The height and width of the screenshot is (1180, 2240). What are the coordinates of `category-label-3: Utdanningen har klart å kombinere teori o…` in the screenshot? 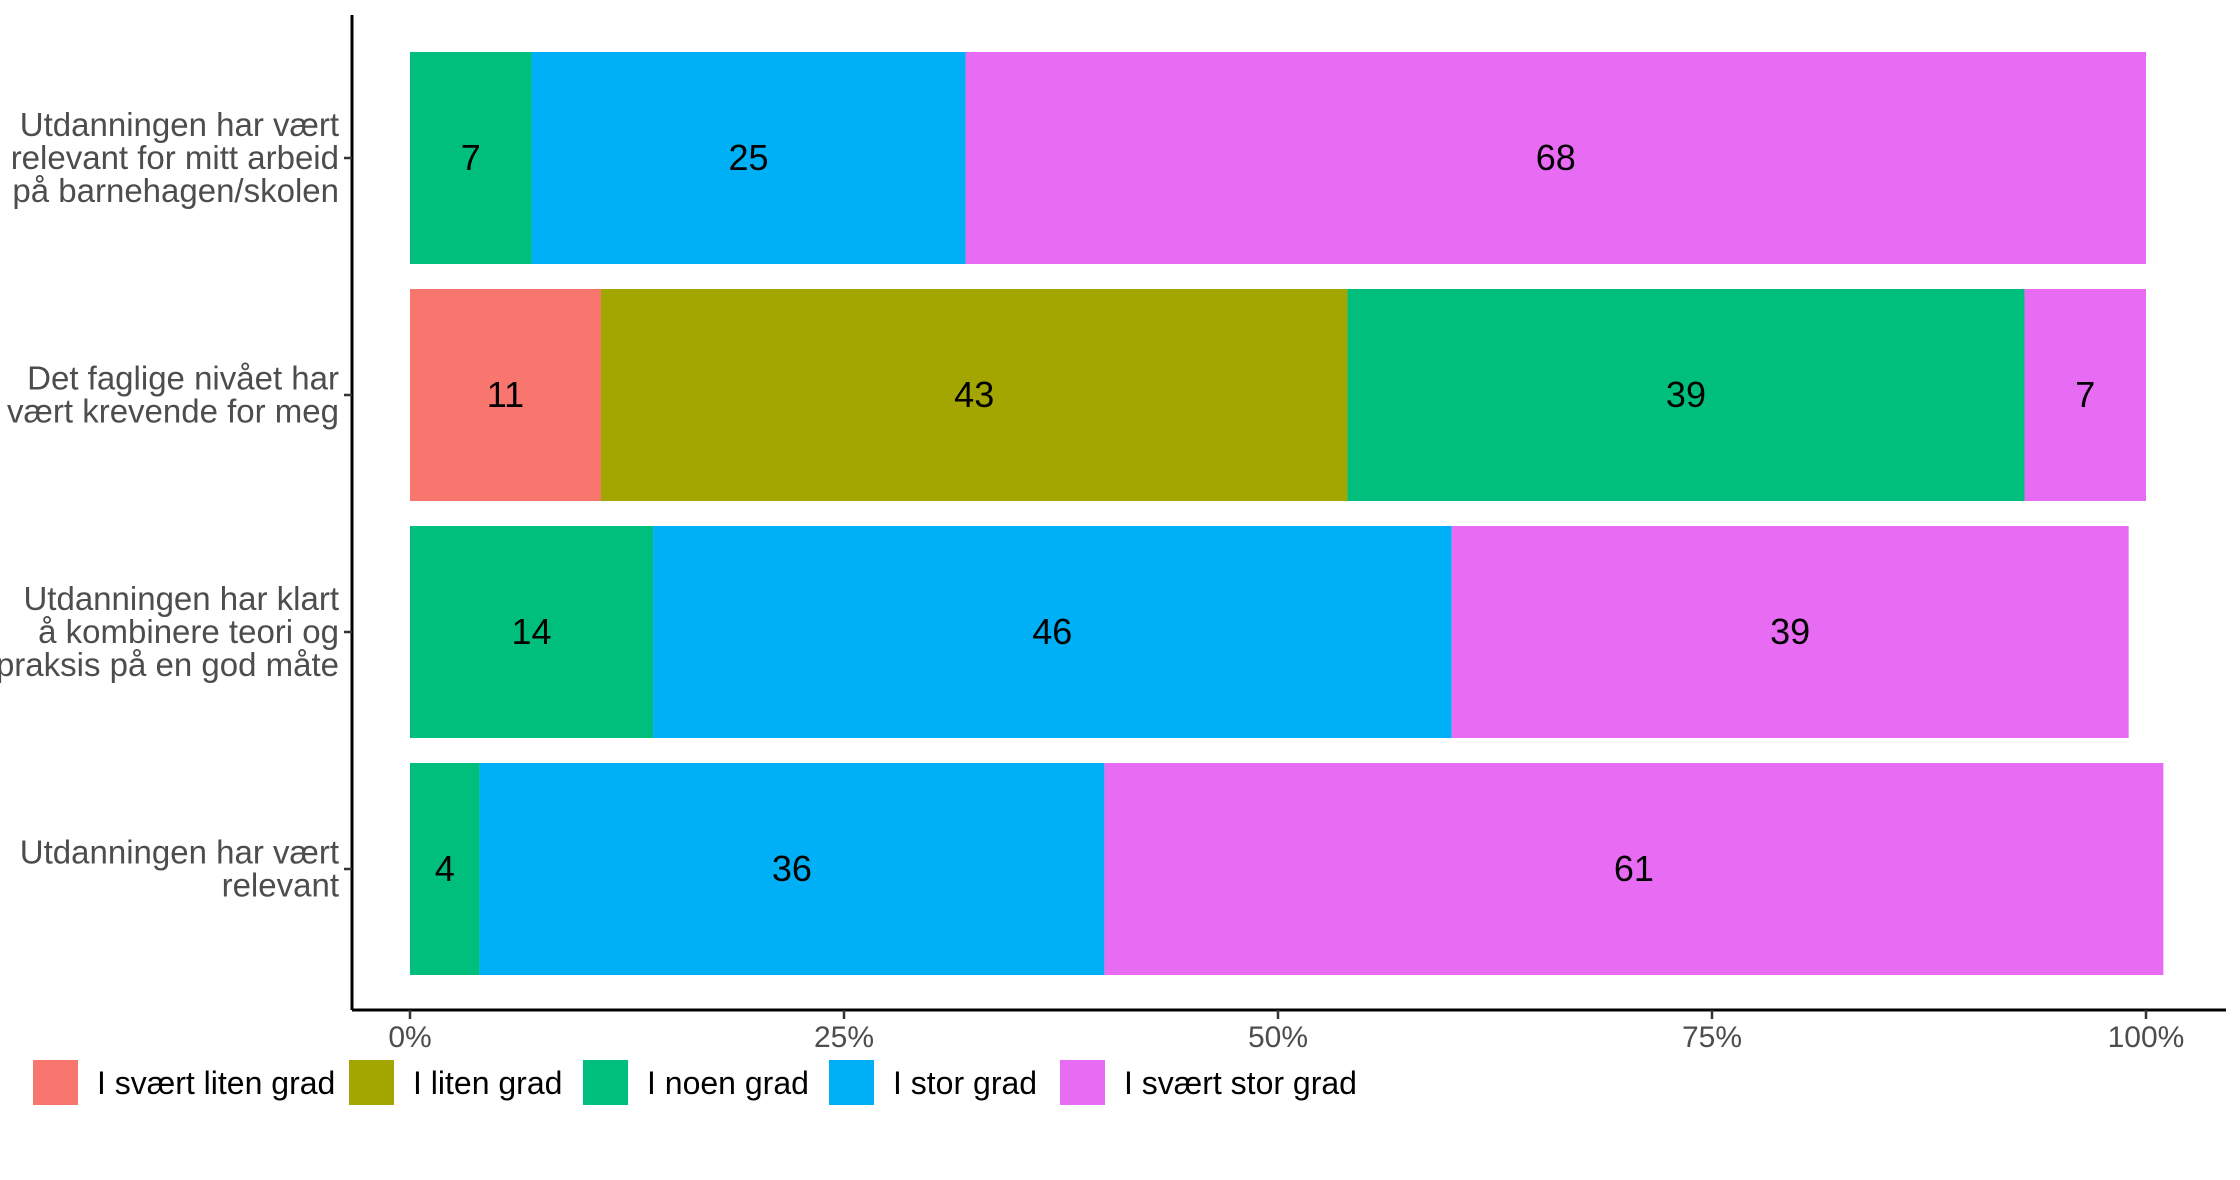 It's located at (169, 631).